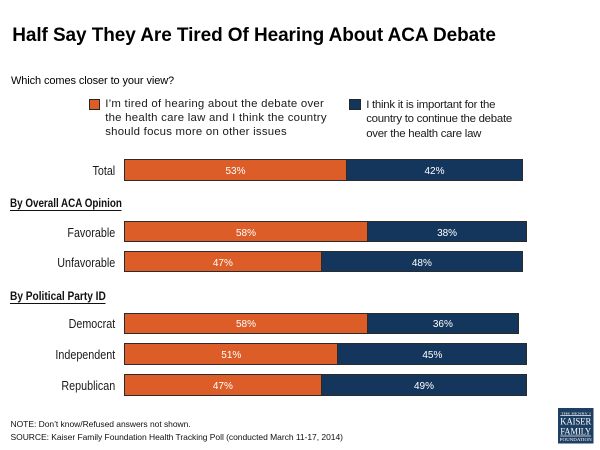 This screenshot has width=600, height=450. What do you see at coordinates (576, 413) in the screenshot?
I see `svg-text: THE HENRY J` at bounding box center [576, 413].